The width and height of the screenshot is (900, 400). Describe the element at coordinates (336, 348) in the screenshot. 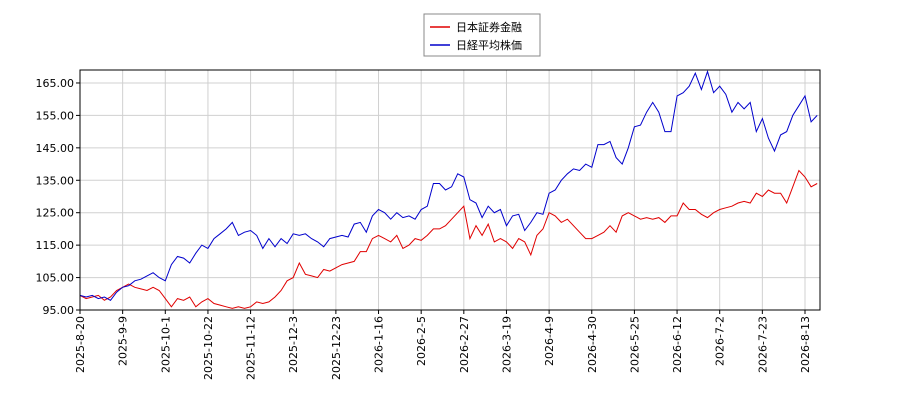

I see `x-tick-label: 2025-12-23` at that location.